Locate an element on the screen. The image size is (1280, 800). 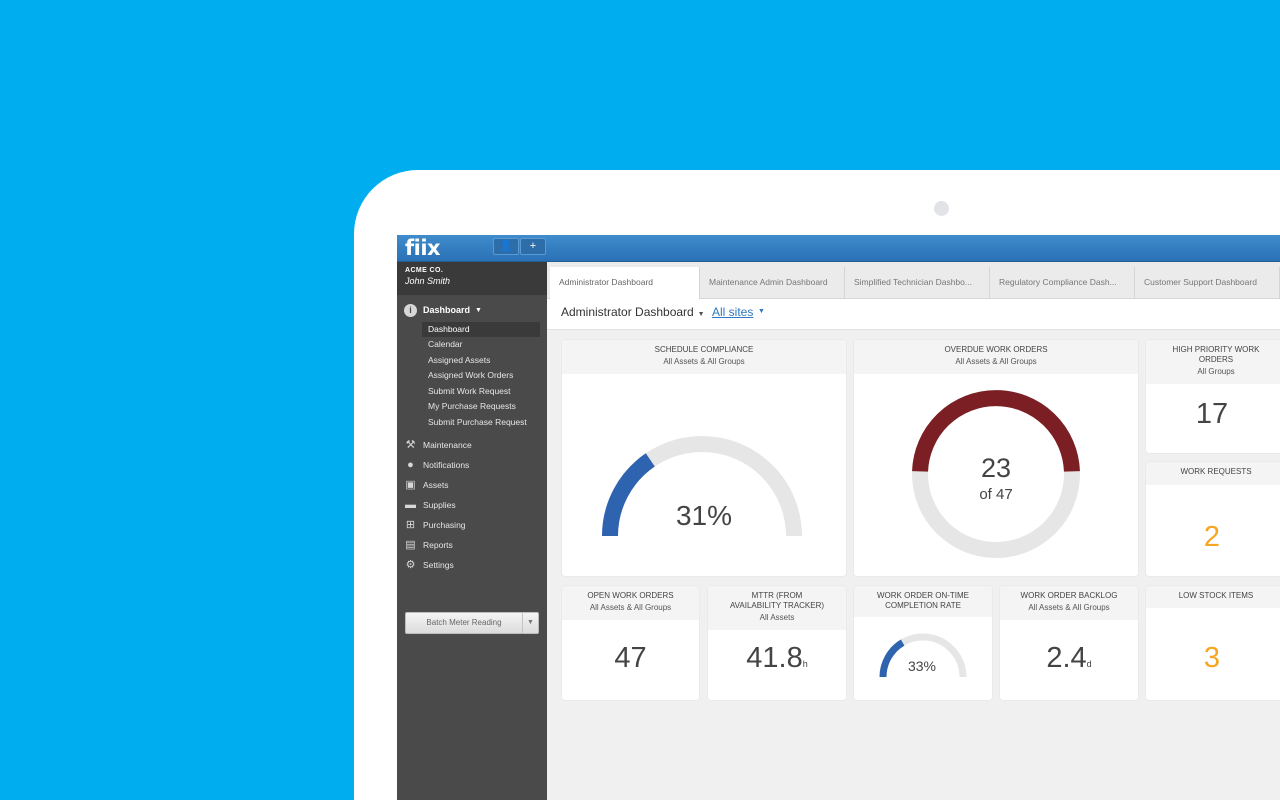
dashboard-icon: i is located at coordinates (410, 310).